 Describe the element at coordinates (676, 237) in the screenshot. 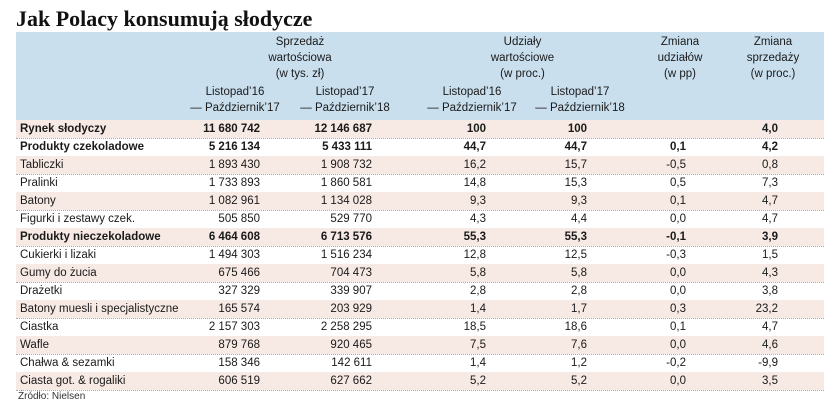

I see `cell-zu: -0,1` at that location.